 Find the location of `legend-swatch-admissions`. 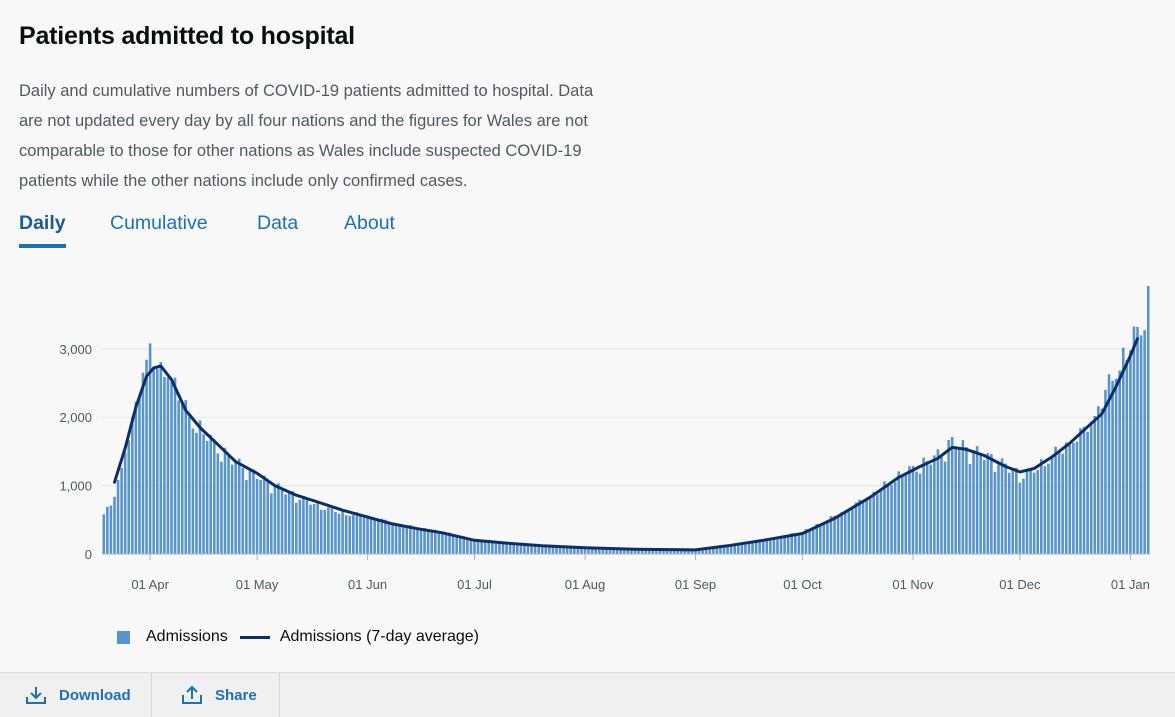

legend-swatch-admissions is located at coordinates (123, 637).